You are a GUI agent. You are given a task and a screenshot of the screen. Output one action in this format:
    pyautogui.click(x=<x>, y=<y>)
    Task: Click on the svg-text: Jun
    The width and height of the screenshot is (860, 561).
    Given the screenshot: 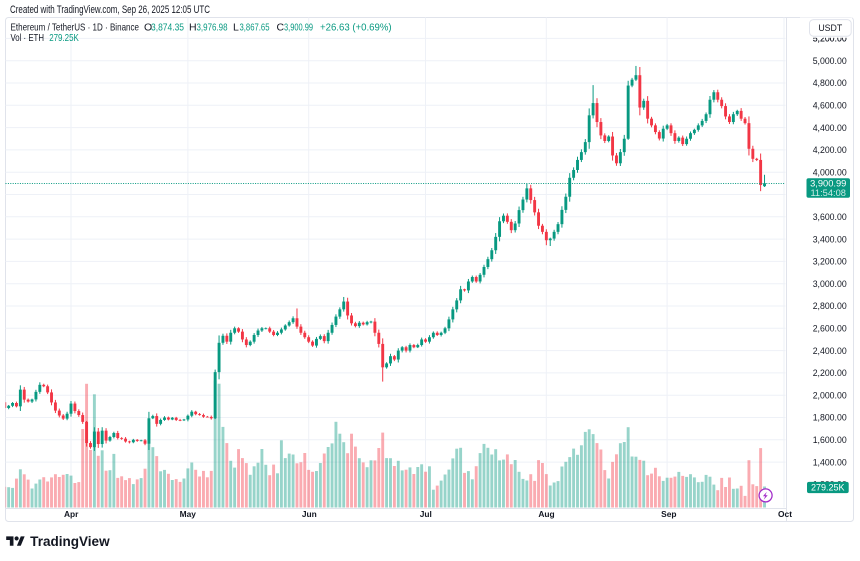 What is the action you would take?
    pyautogui.click(x=309, y=514)
    